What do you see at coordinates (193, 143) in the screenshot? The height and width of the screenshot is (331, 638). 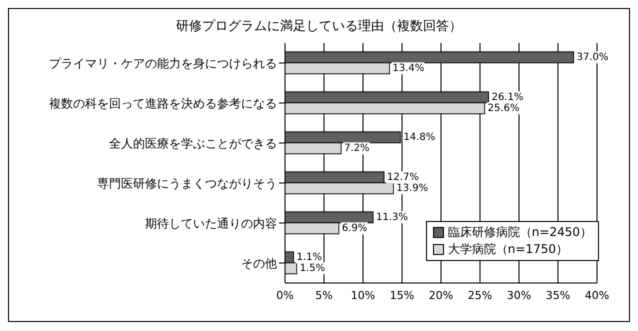 I see `y-tick-label: 全人的医療を学ぶことができる` at bounding box center [193, 143].